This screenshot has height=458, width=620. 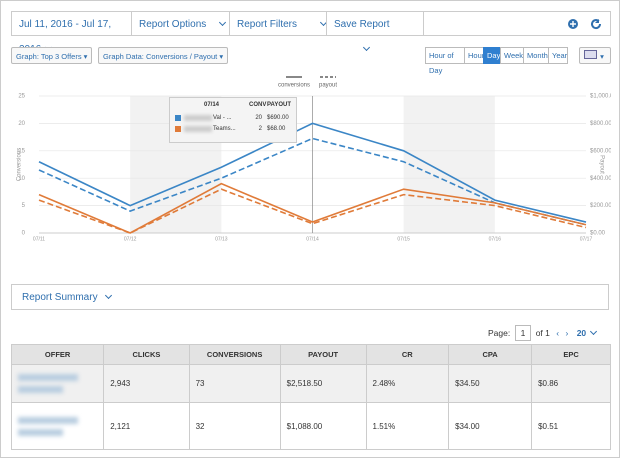 What do you see at coordinates (374, 31) in the screenshot?
I see `save-report: Save Report` at bounding box center [374, 31].